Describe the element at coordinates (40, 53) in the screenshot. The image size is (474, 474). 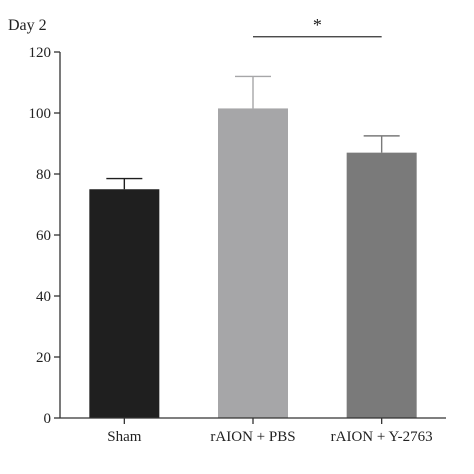
I see `y-tick-label: 120` at that location.